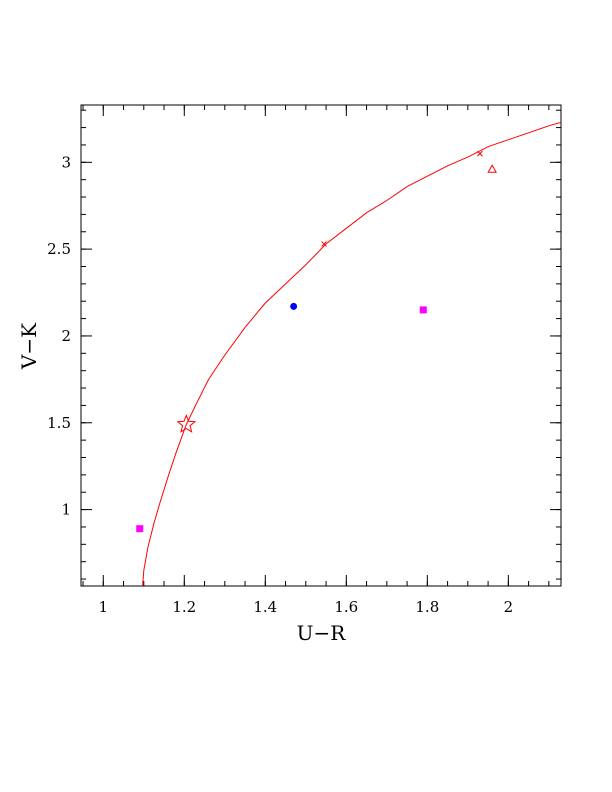 The width and height of the screenshot is (612, 792). Describe the element at coordinates (492, 168) in the screenshot. I see `triangle-point` at that location.